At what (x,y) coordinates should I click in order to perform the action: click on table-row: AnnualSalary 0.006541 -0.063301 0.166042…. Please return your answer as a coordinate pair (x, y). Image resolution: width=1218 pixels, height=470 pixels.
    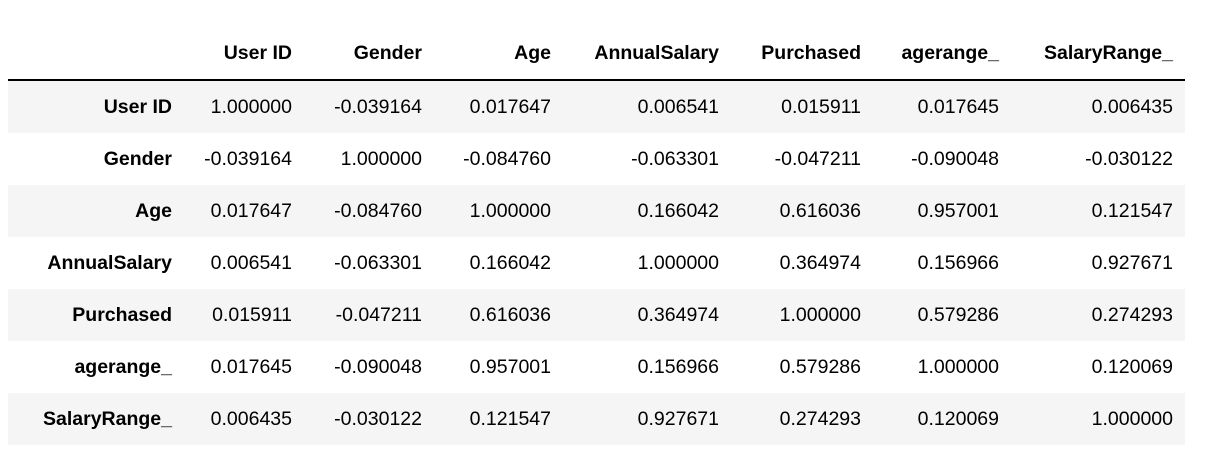
    Looking at the image, I should click on (596, 263).